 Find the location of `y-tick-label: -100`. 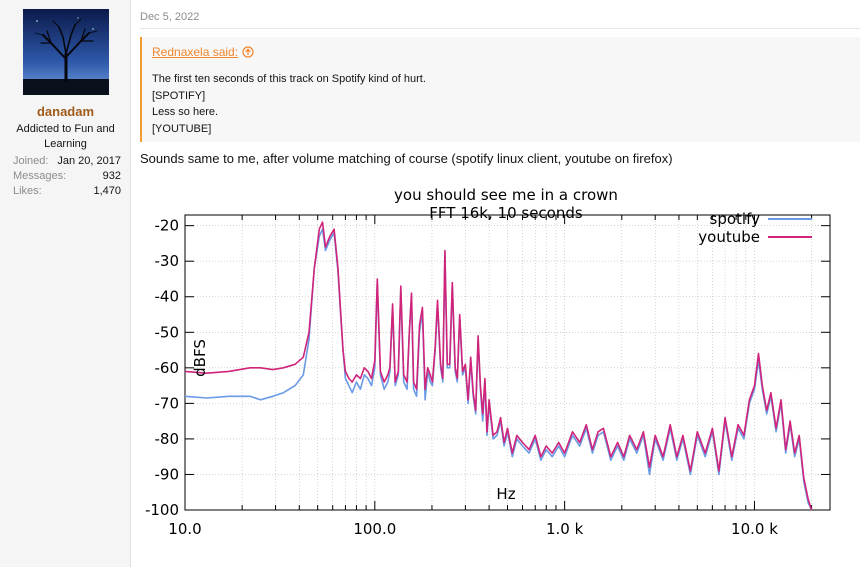

y-tick-label: -100 is located at coordinates (162, 510).